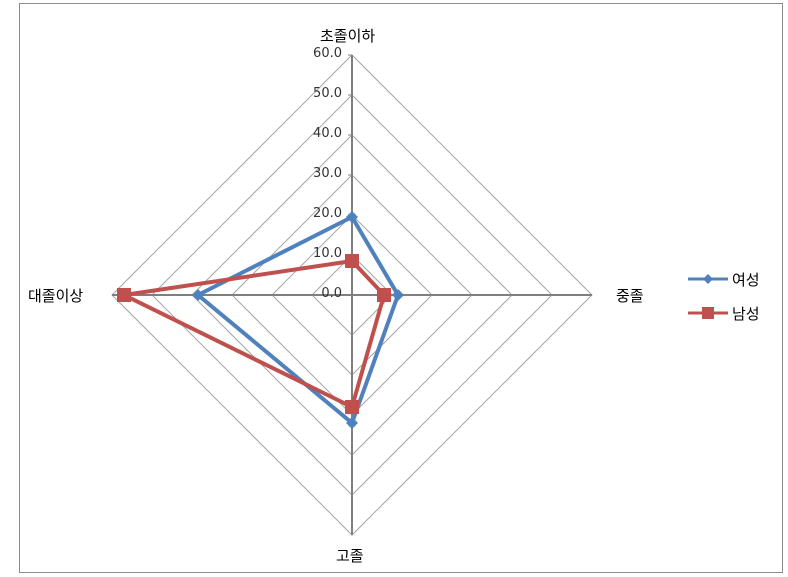 Image resolution: width=788 pixels, height=577 pixels. I want to click on tick-label: 40.0, so click(327, 133).